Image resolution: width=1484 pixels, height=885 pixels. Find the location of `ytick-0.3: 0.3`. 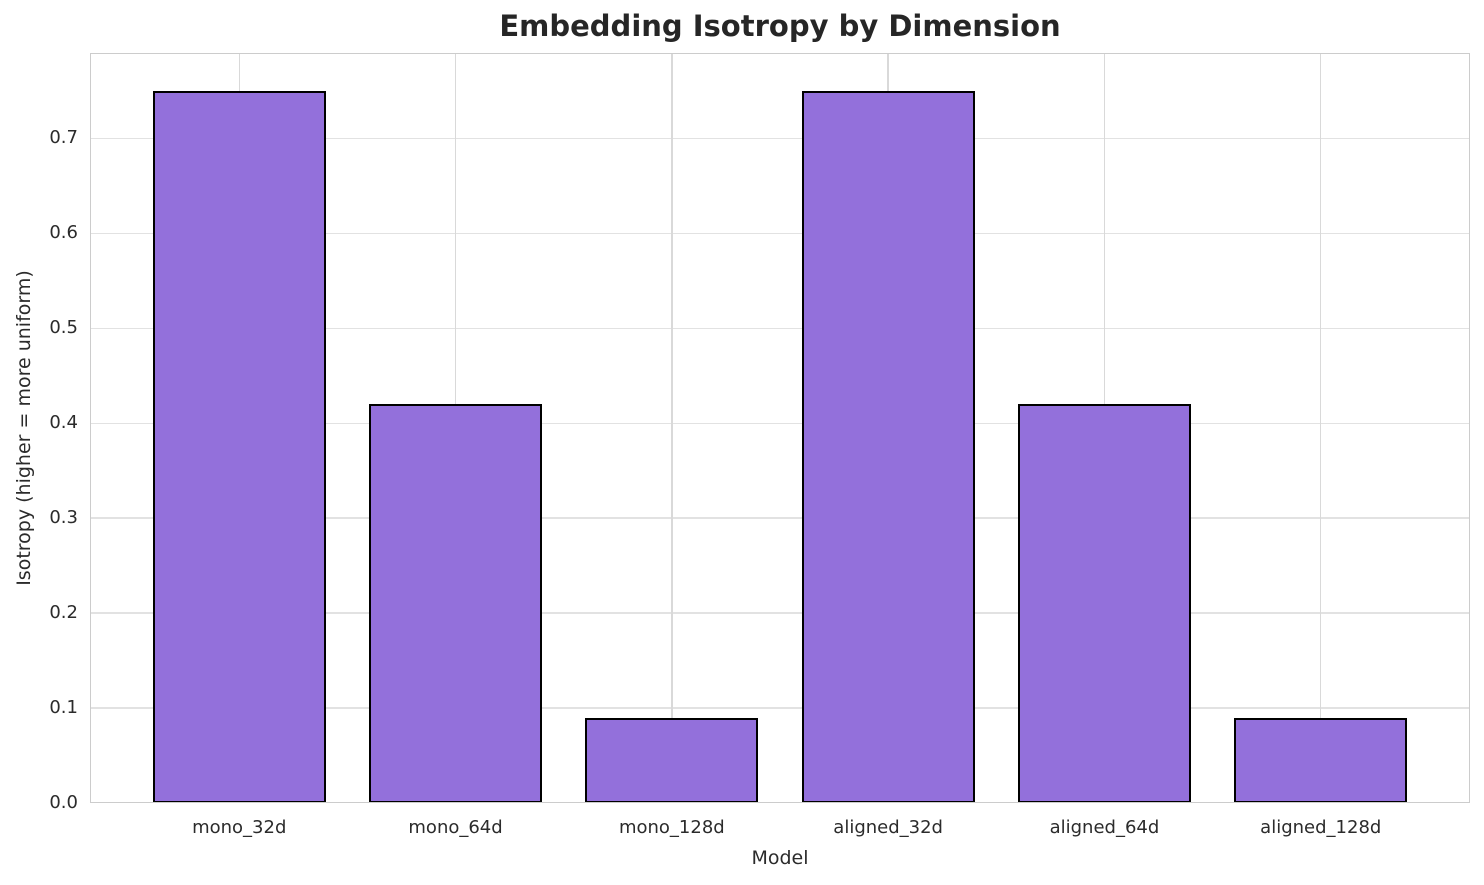

ytick-0.3: 0.3 is located at coordinates (63, 518).